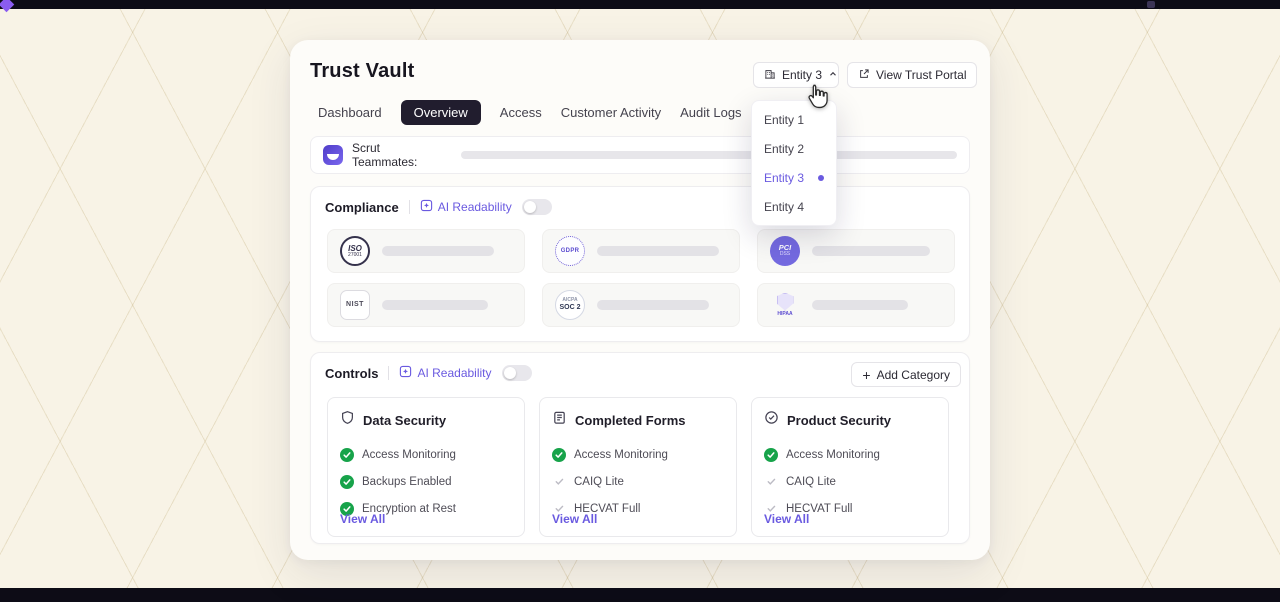 This screenshot has width=1280, height=602. Describe the element at coordinates (520, 112) in the screenshot. I see `tab-access: Access` at that location.